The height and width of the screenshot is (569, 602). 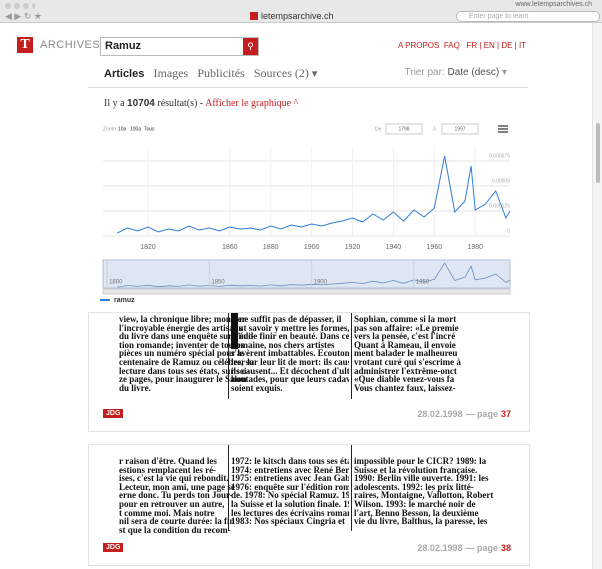 I want to click on search-button: ⚲, so click(x=250, y=46).